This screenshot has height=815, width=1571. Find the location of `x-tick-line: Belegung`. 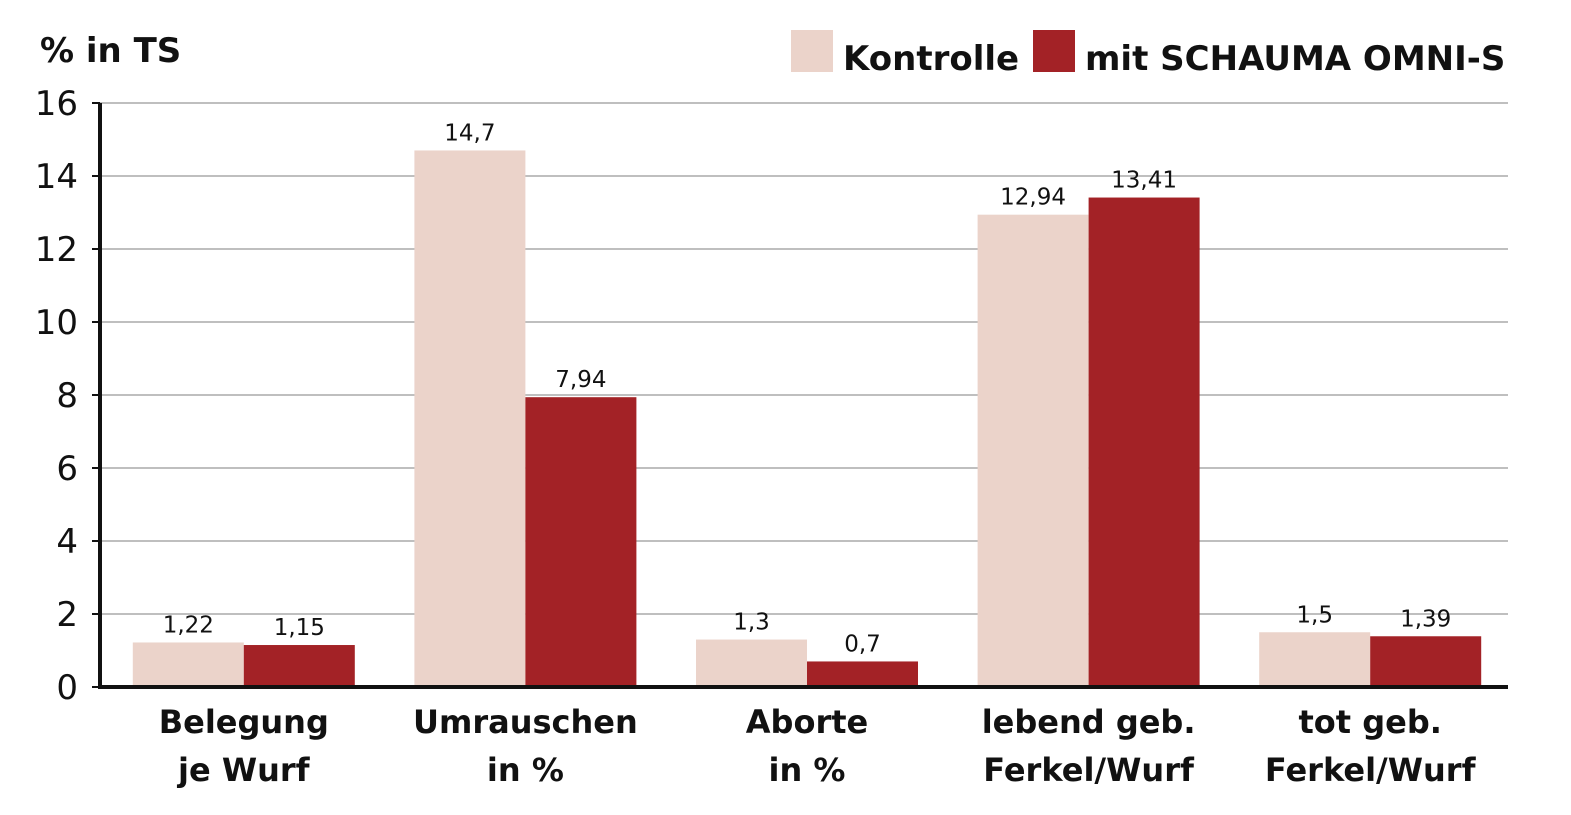

x-tick-line: Belegung is located at coordinates (244, 722).